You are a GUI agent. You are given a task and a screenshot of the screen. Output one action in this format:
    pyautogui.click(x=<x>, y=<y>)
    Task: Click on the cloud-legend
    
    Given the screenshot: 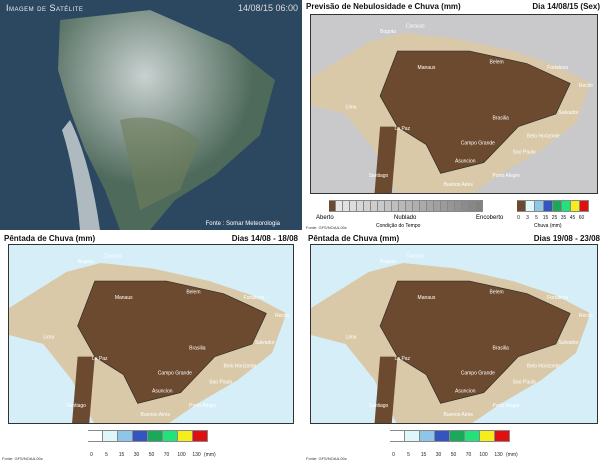 What is the action you would take?
    pyautogui.click(x=406, y=206)
    